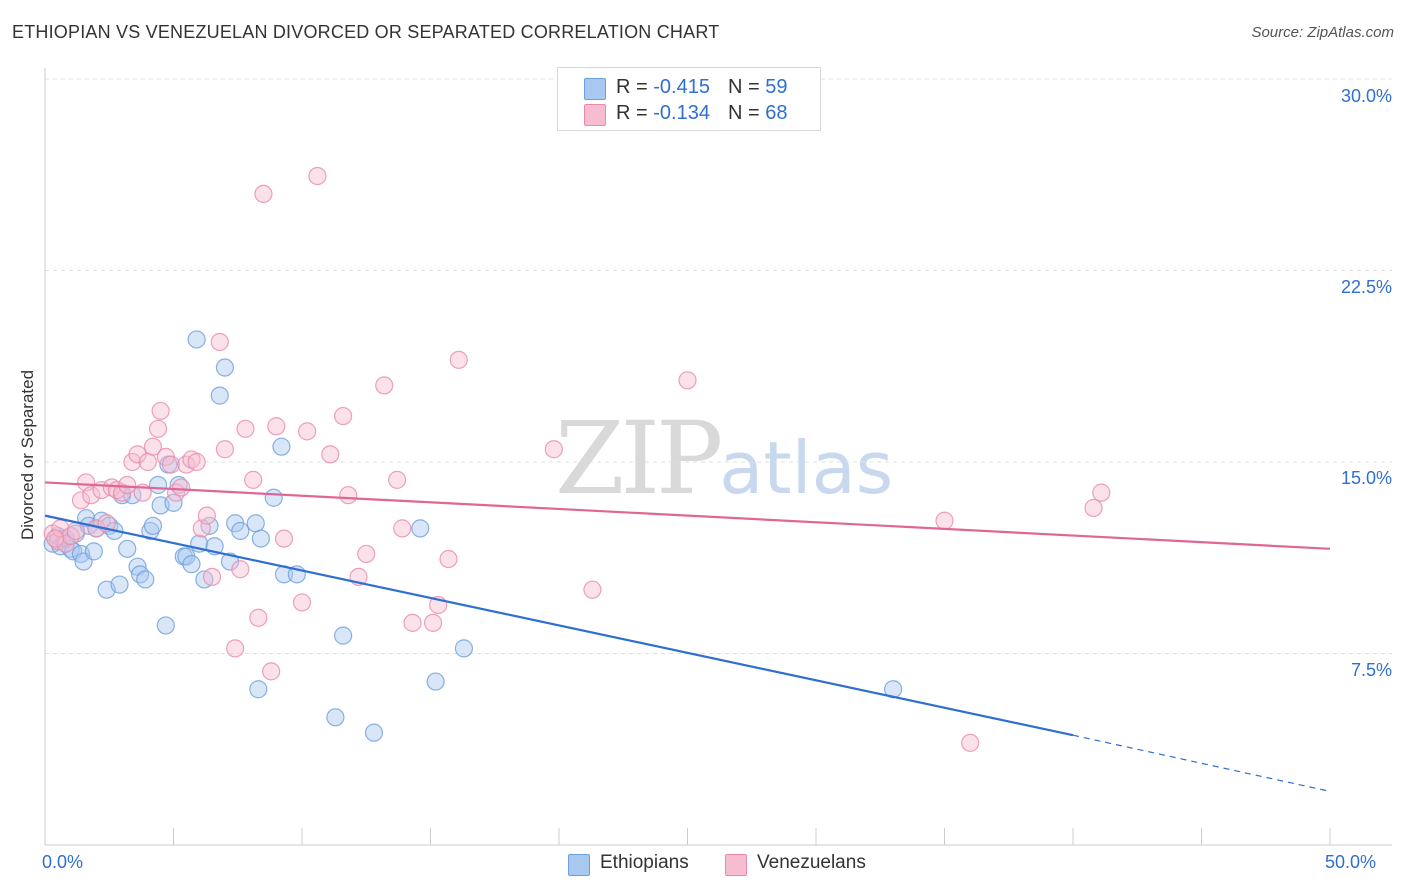 Image resolution: width=1406 pixels, height=892 pixels. Describe the element at coordinates (1366, 96) in the screenshot. I see `y-tick-label-30: 30.0%` at that location.